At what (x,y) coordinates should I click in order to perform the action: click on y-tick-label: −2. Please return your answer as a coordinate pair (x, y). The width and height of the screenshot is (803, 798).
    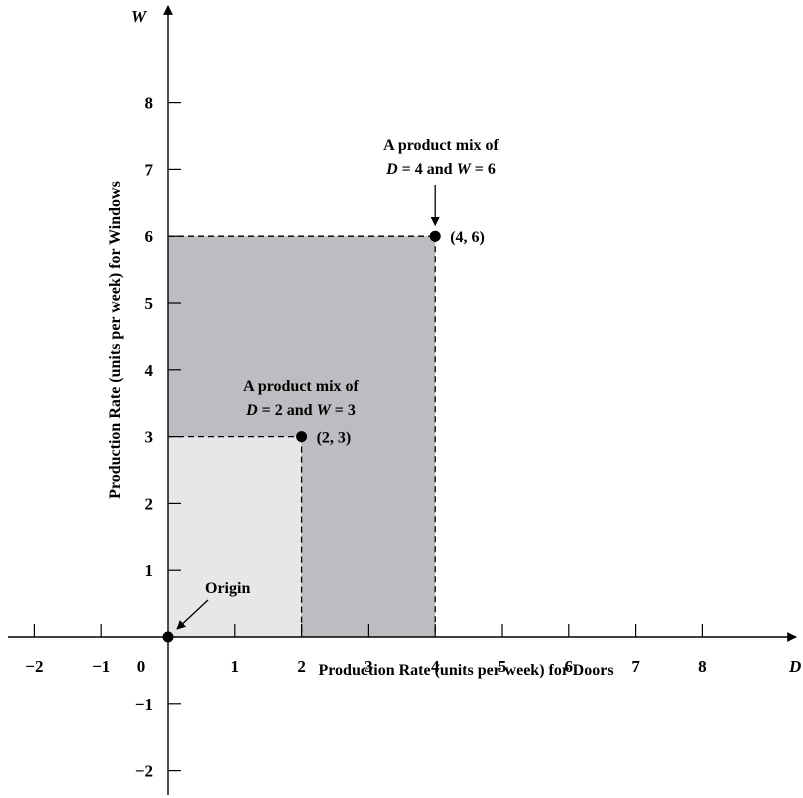
    Looking at the image, I should click on (144, 771).